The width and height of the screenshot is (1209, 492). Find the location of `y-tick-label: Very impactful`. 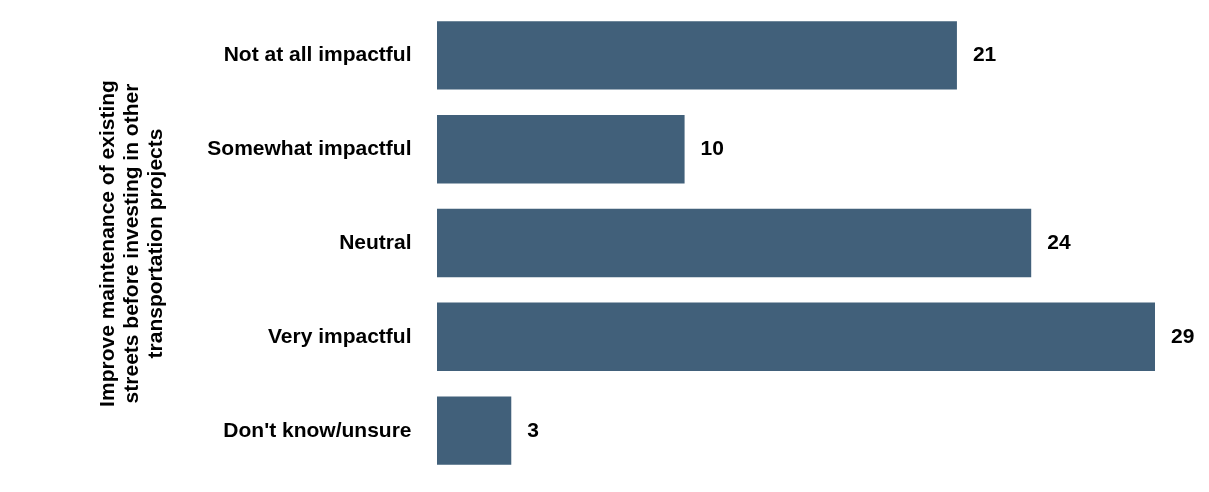

y-tick-label: Very impactful is located at coordinates (339, 335).